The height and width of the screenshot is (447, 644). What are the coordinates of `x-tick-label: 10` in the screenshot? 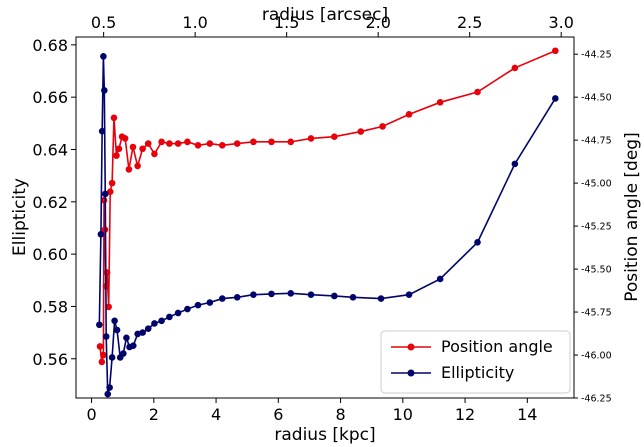 It's located at (403, 414).